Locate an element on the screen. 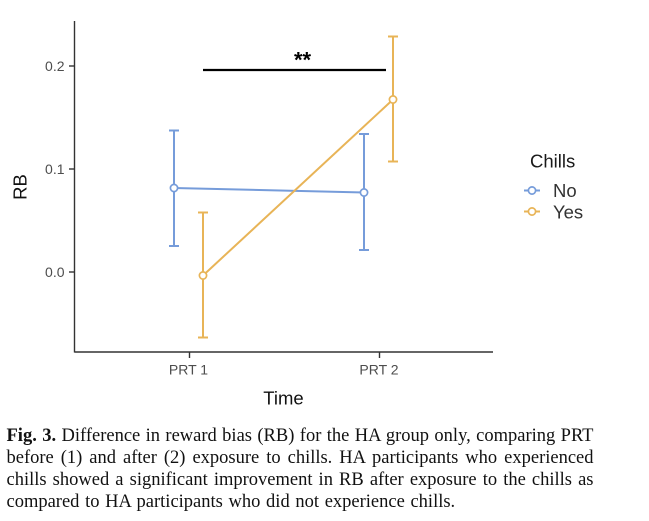  svg-text: 0.2 is located at coordinates (55, 66).